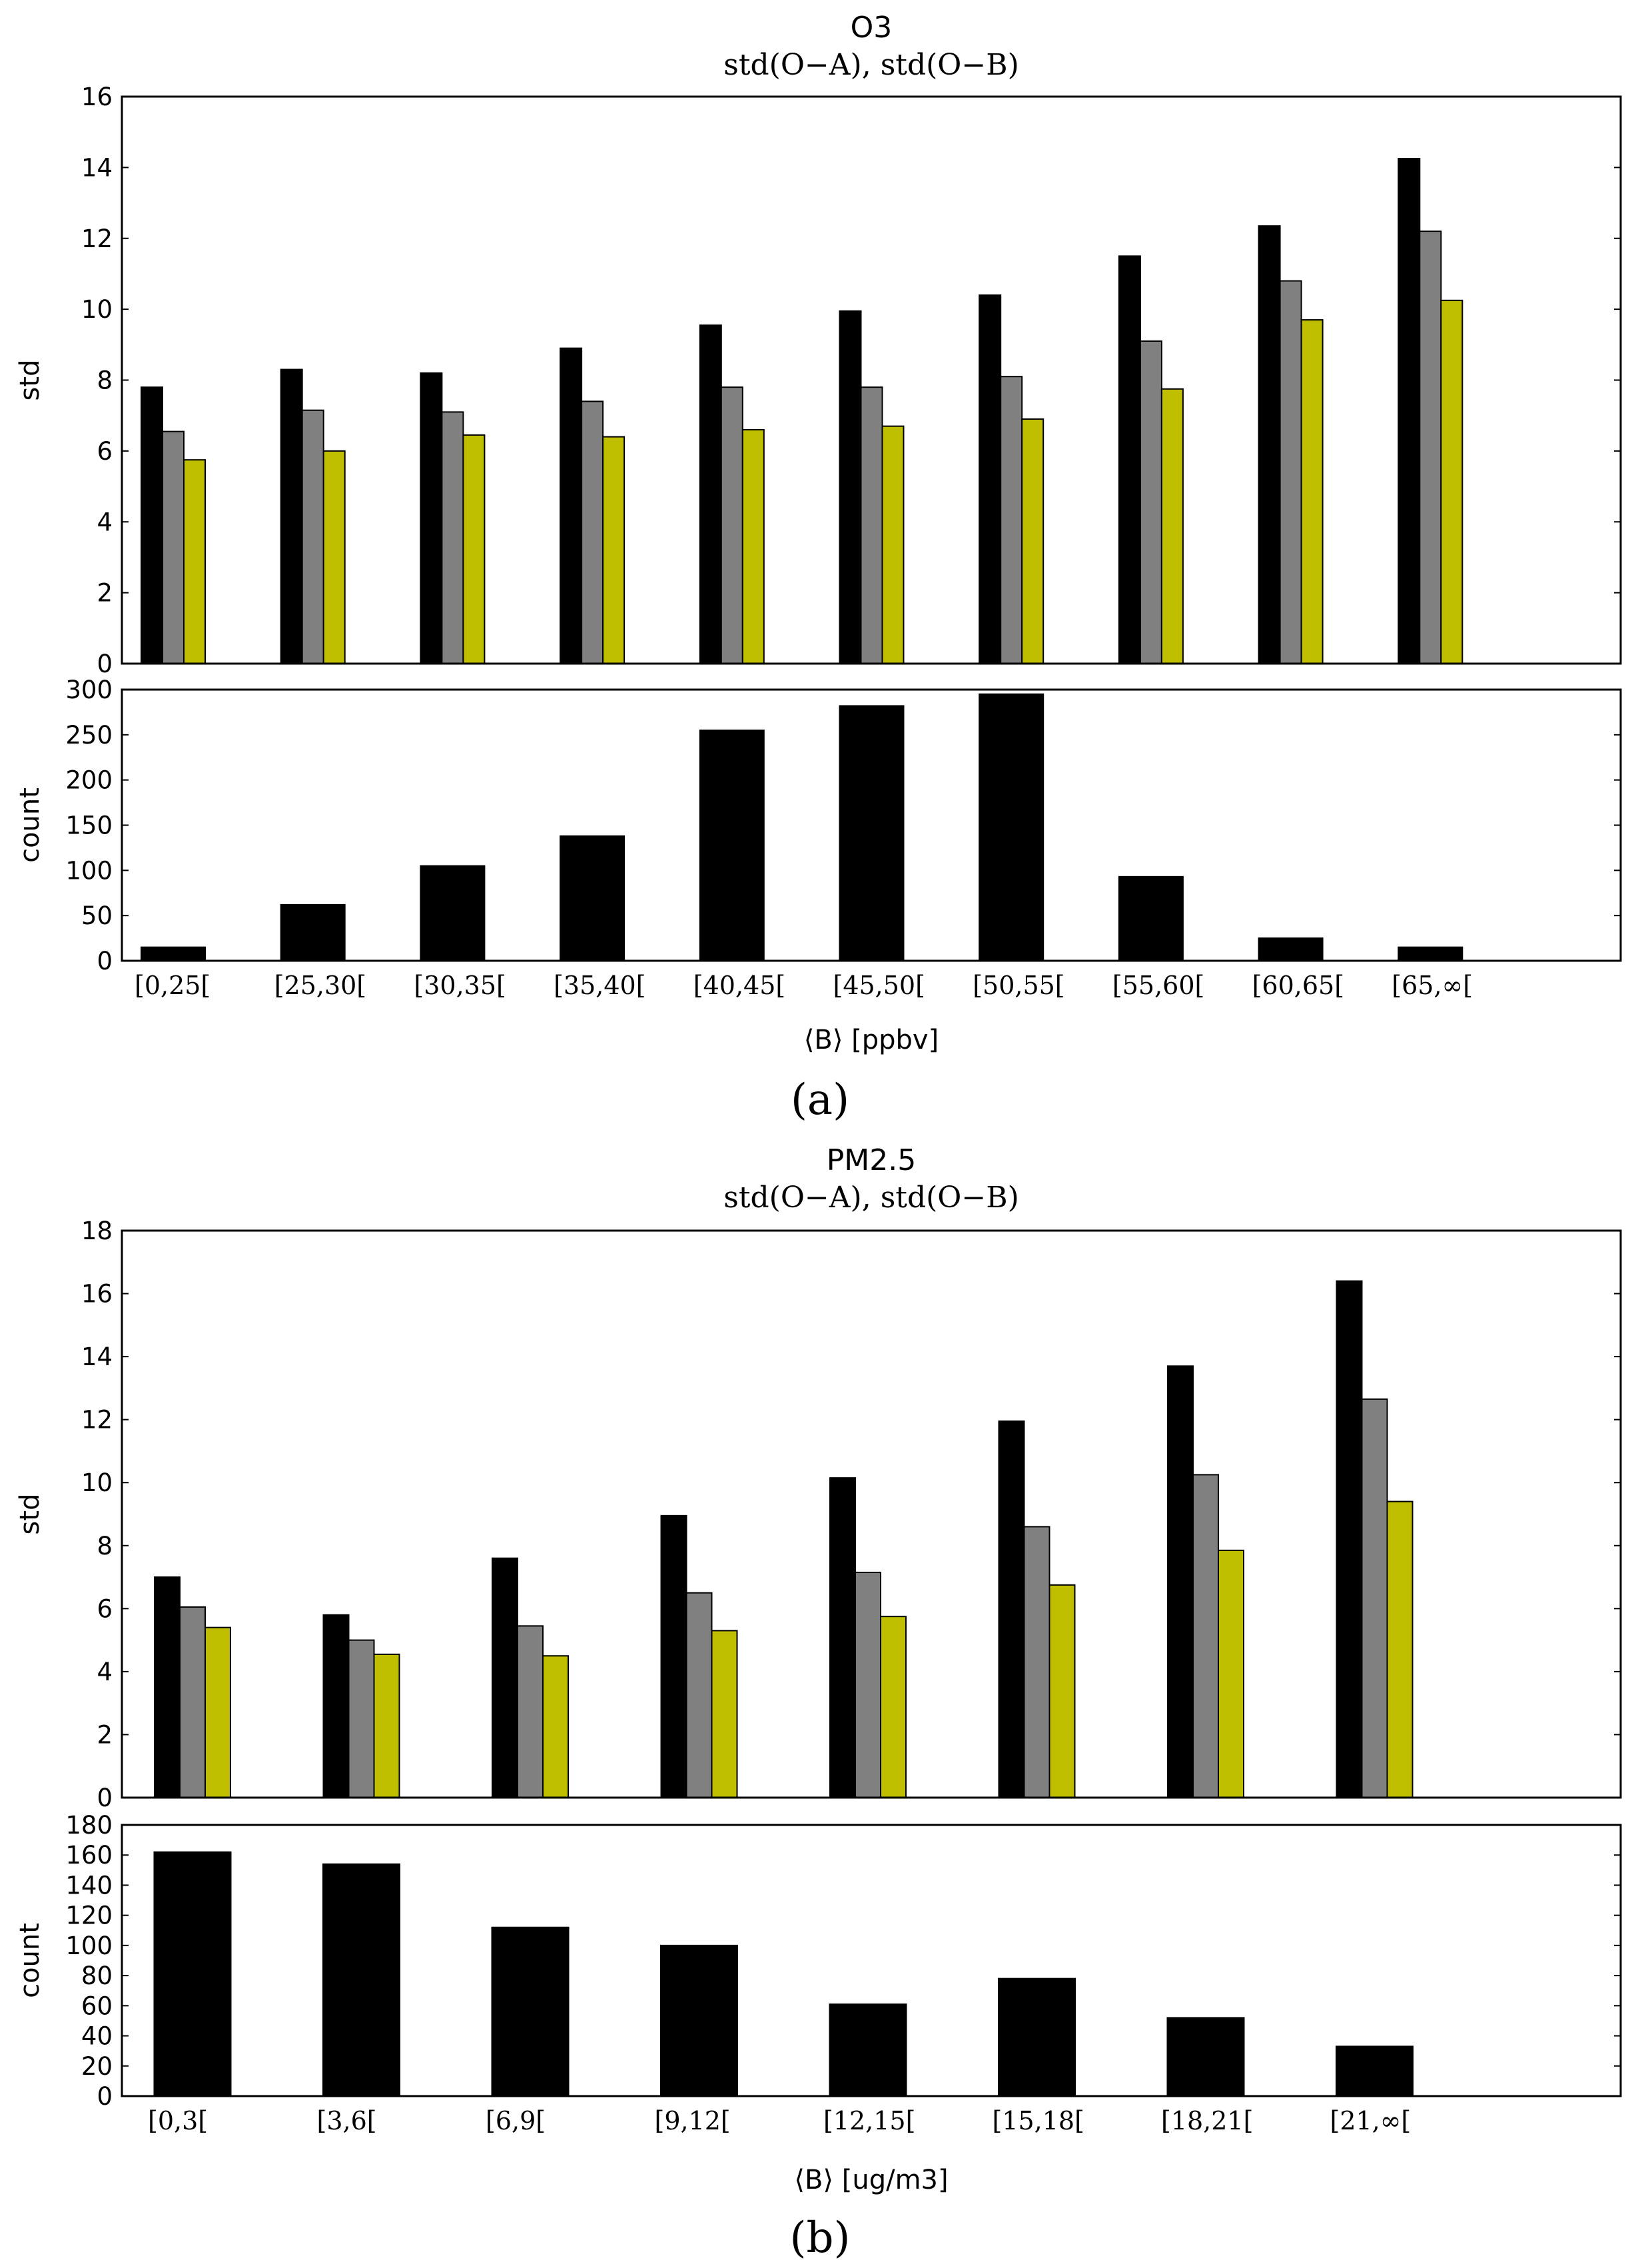 Image resolution: width=1640 pixels, height=2268 pixels. Describe the element at coordinates (1018, 985) in the screenshot. I see `x-tick-label: [50,55[` at that location.